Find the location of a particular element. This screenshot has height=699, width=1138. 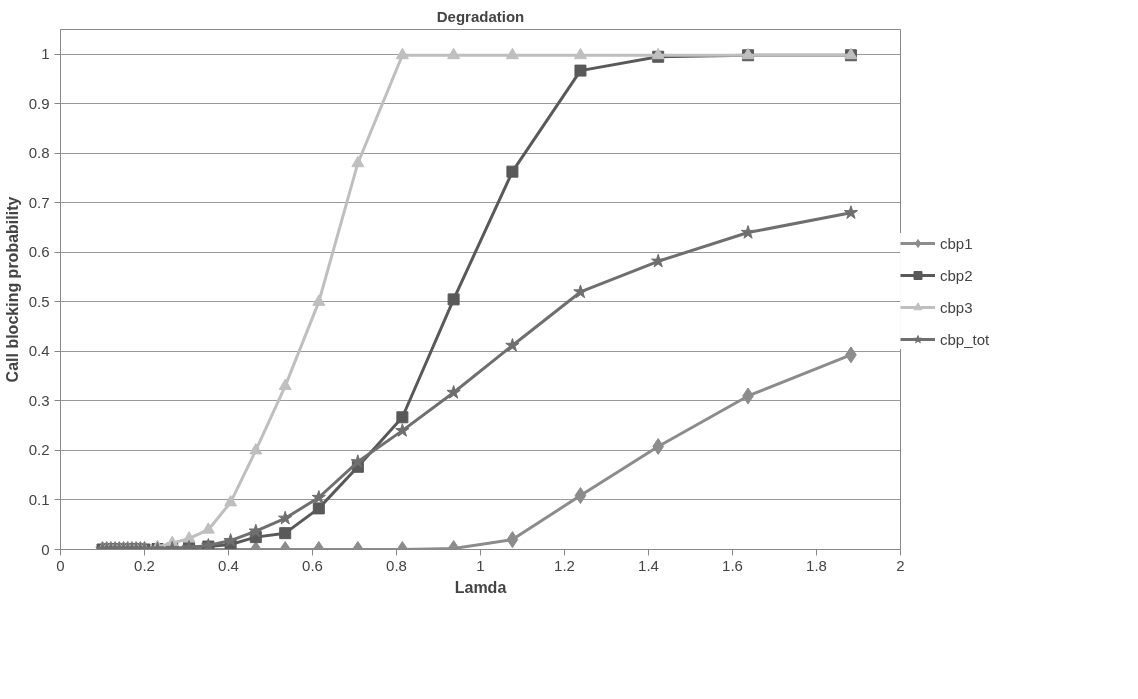

y-tick-label: 1 is located at coordinates (45, 54).